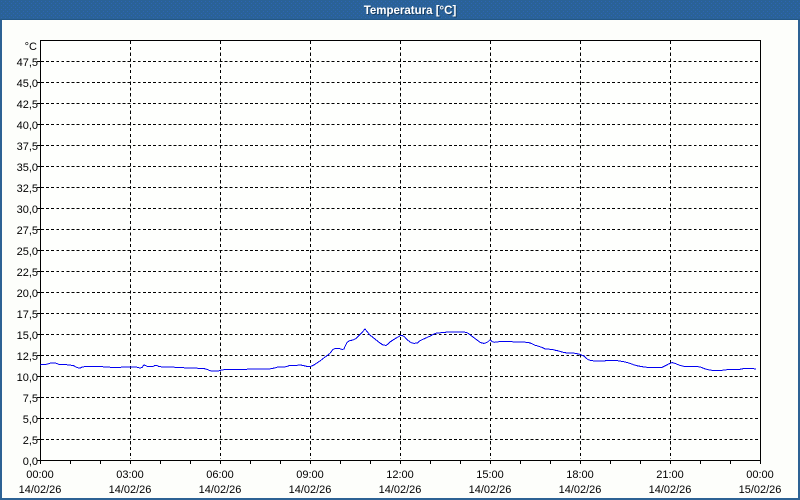 This screenshot has width=800, height=500. I want to click on svg-text: 18:00, so click(580, 475).